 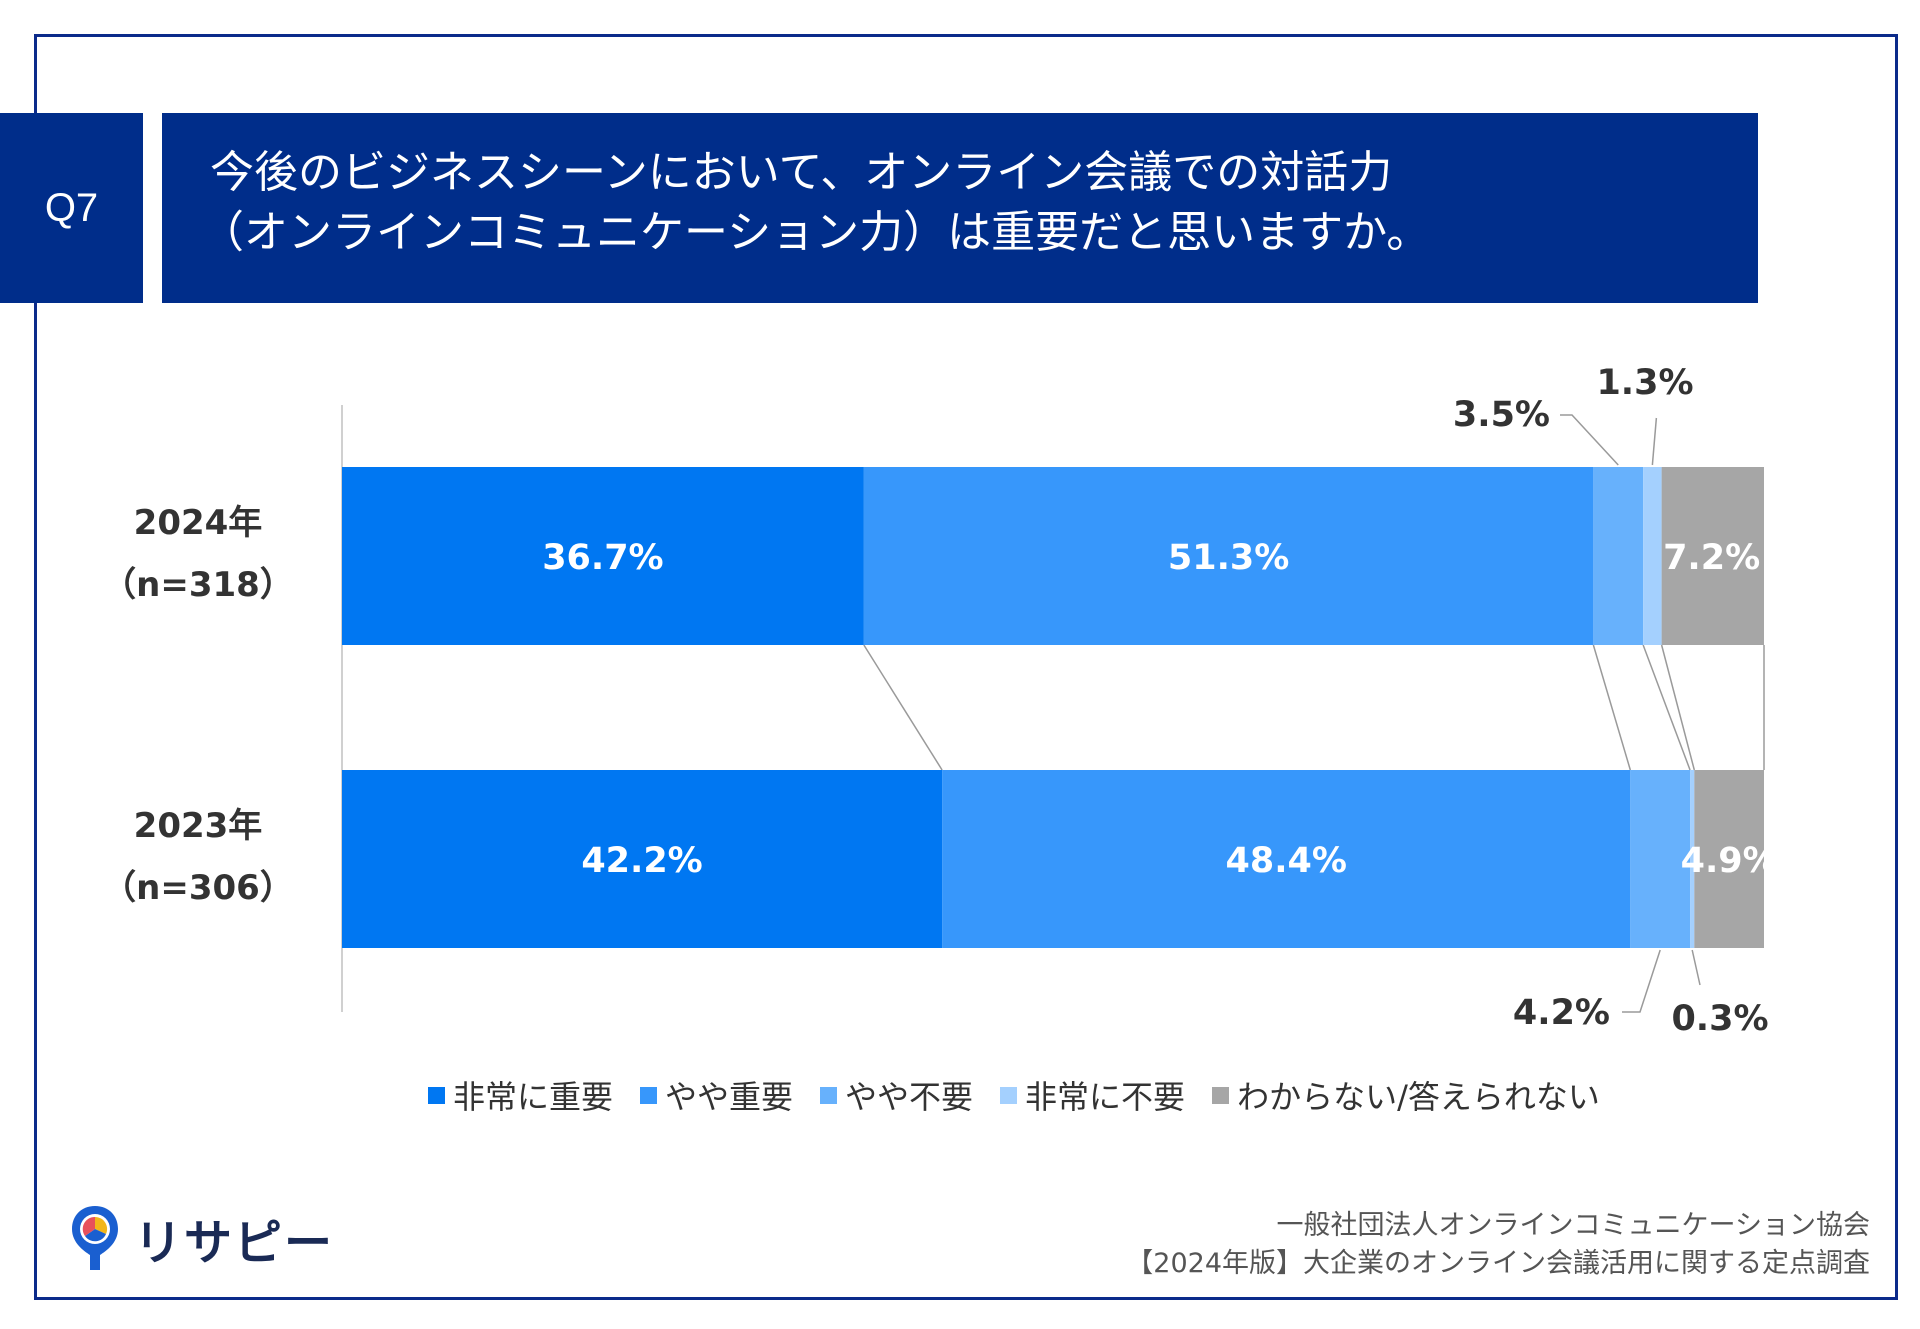 What do you see at coordinates (1105, 1097) in the screenshot?
I see `legend-label: 非常に不要` at bounding box center [1105, 1097].